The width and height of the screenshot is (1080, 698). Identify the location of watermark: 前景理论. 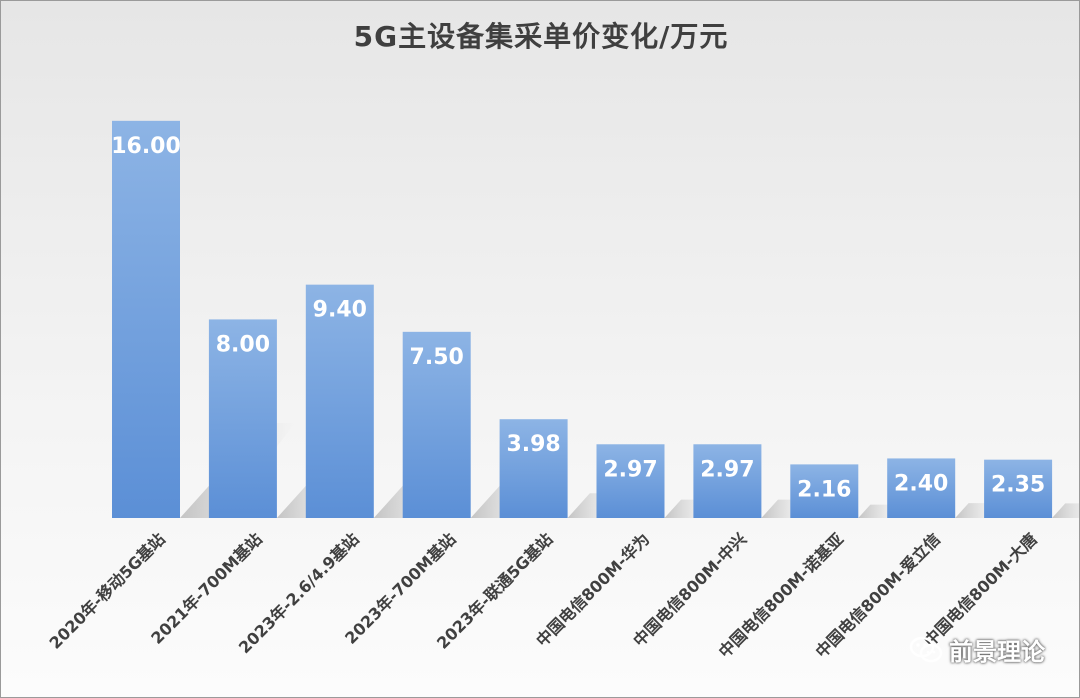
(977, 649).